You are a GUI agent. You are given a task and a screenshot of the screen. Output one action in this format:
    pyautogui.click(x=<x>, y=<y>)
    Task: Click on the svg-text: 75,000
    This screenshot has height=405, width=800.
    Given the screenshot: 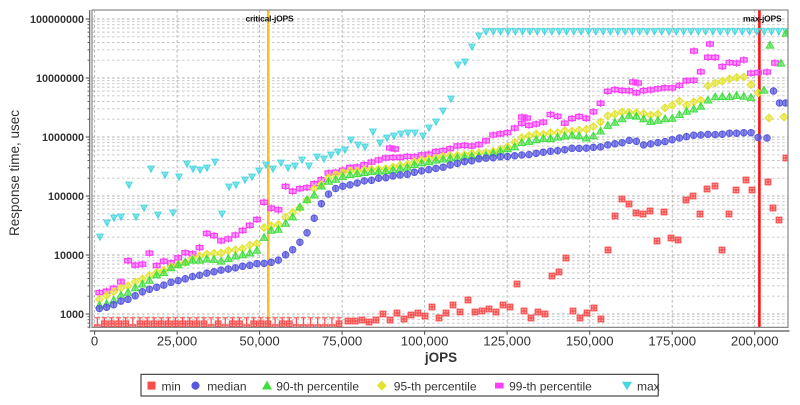 What is the action you would take?
    pyautogui.click(x=342, y=341)
    